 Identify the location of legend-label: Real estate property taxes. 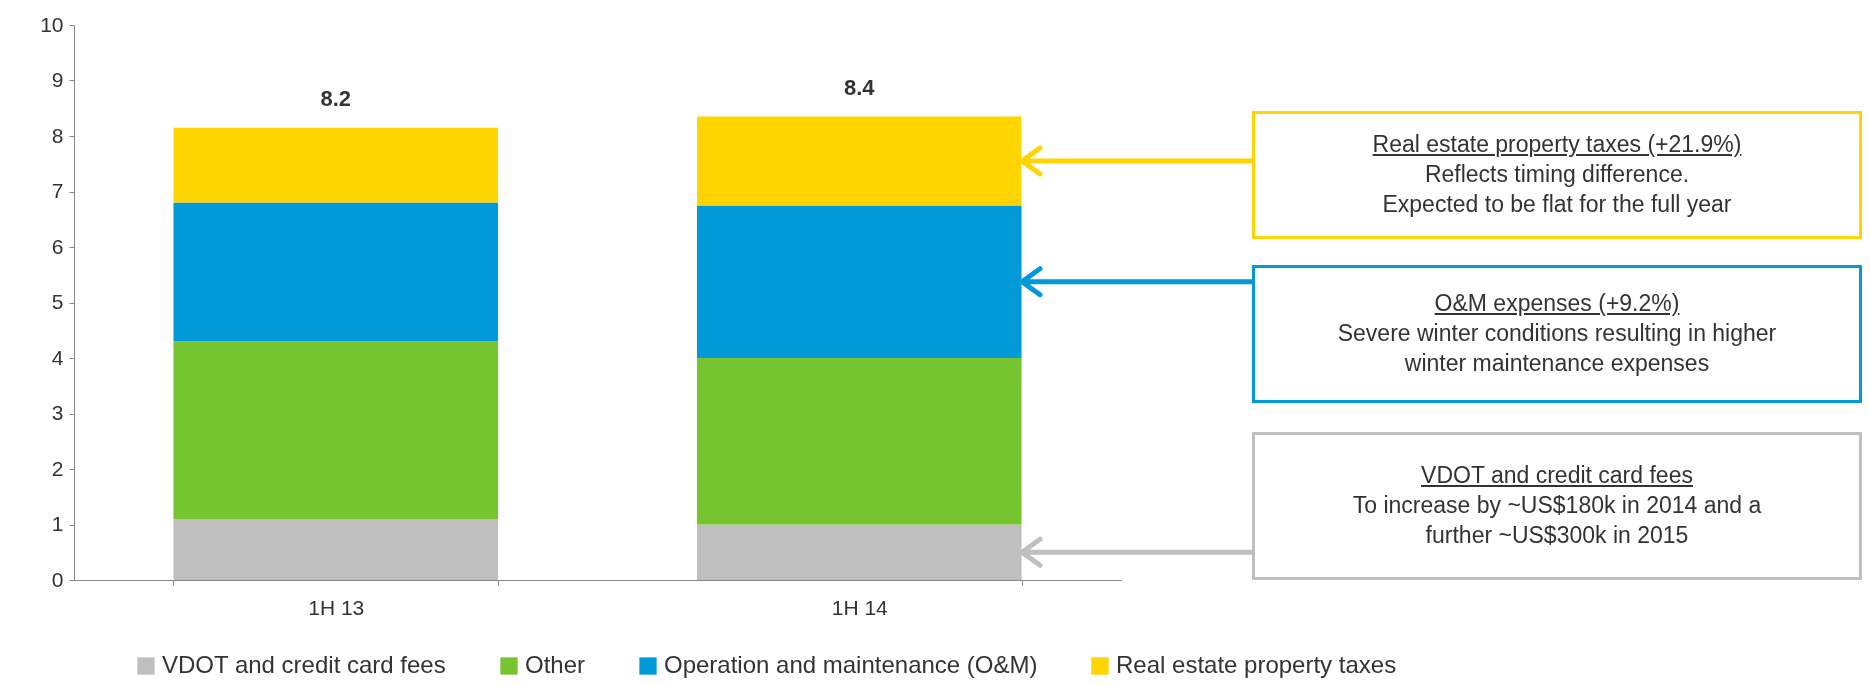
(1256, 664).